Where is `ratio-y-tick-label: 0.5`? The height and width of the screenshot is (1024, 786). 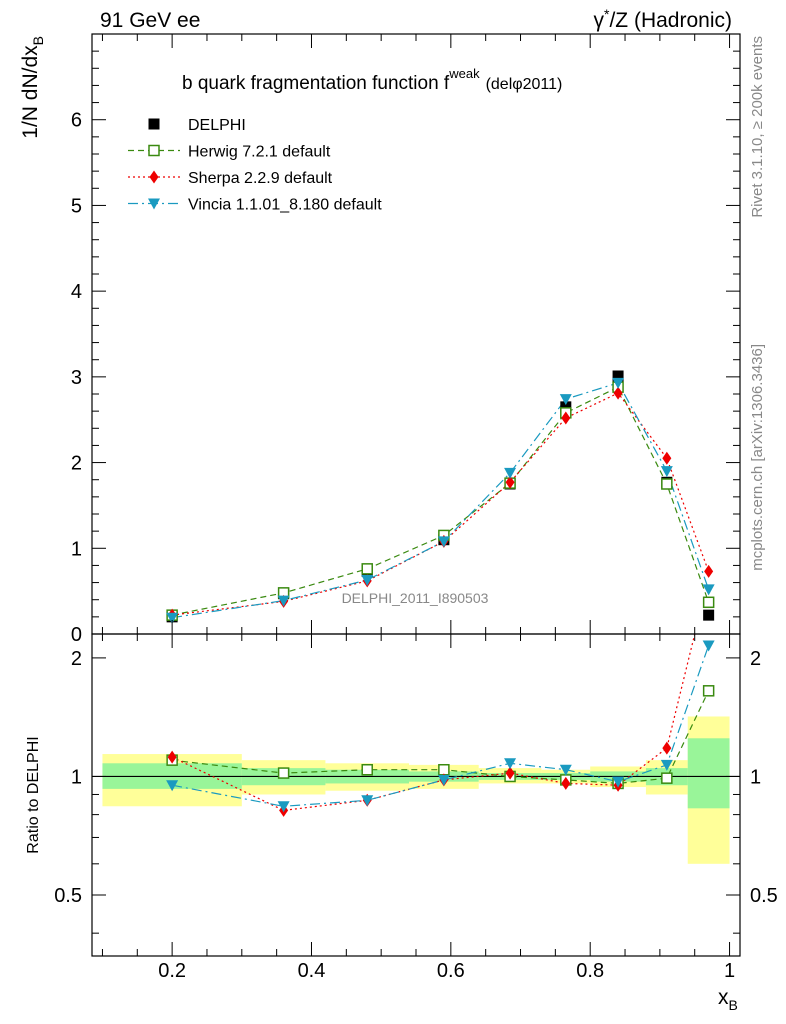
ratio-y-tick-label: 0.5 is located at coordinates (68, 896).